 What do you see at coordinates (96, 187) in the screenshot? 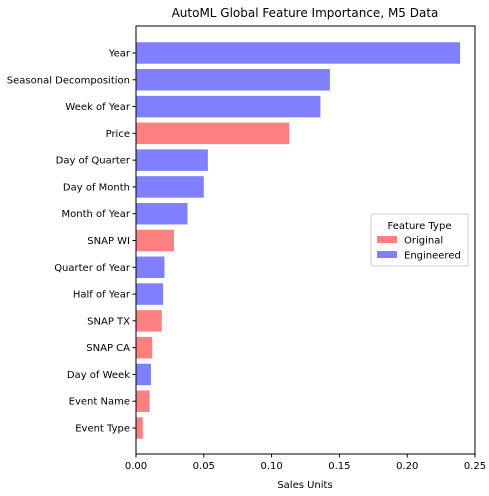
I see `y-tick-label: Day of Month` at bounding box center [96, 187].